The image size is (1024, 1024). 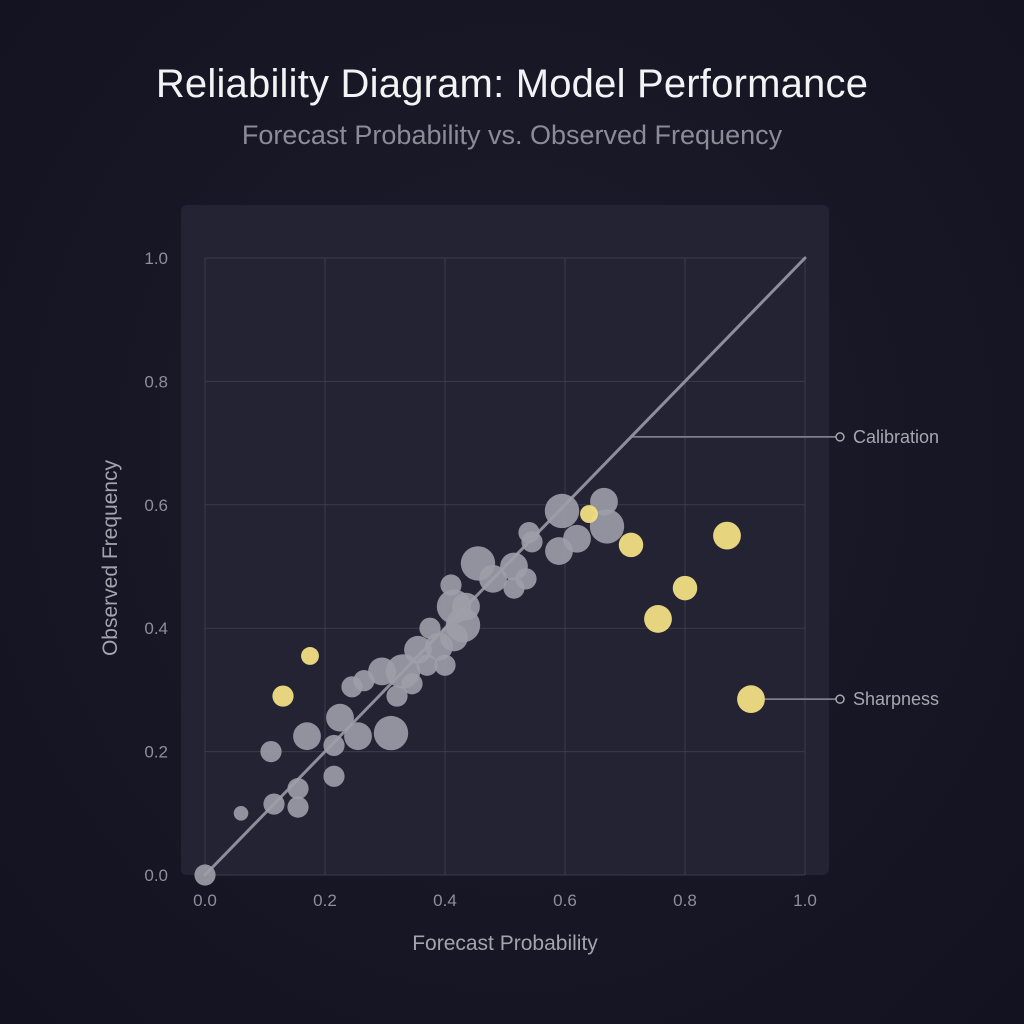 What do you see at coordinates (565, 900) in the screenshot?
I see `x-tick-label: 0.6` at bounding box center [565, 900].